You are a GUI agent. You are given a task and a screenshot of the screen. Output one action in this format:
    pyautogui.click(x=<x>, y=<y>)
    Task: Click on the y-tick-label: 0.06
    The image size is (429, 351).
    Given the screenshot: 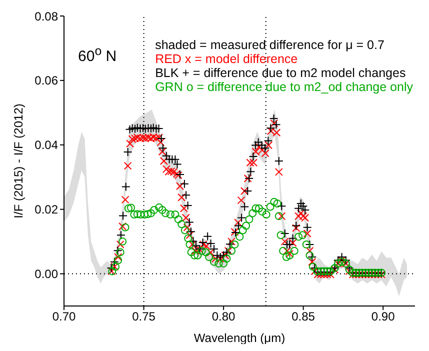 What is the action you would take?
    pyautogui.click(x=46, y=81)
    